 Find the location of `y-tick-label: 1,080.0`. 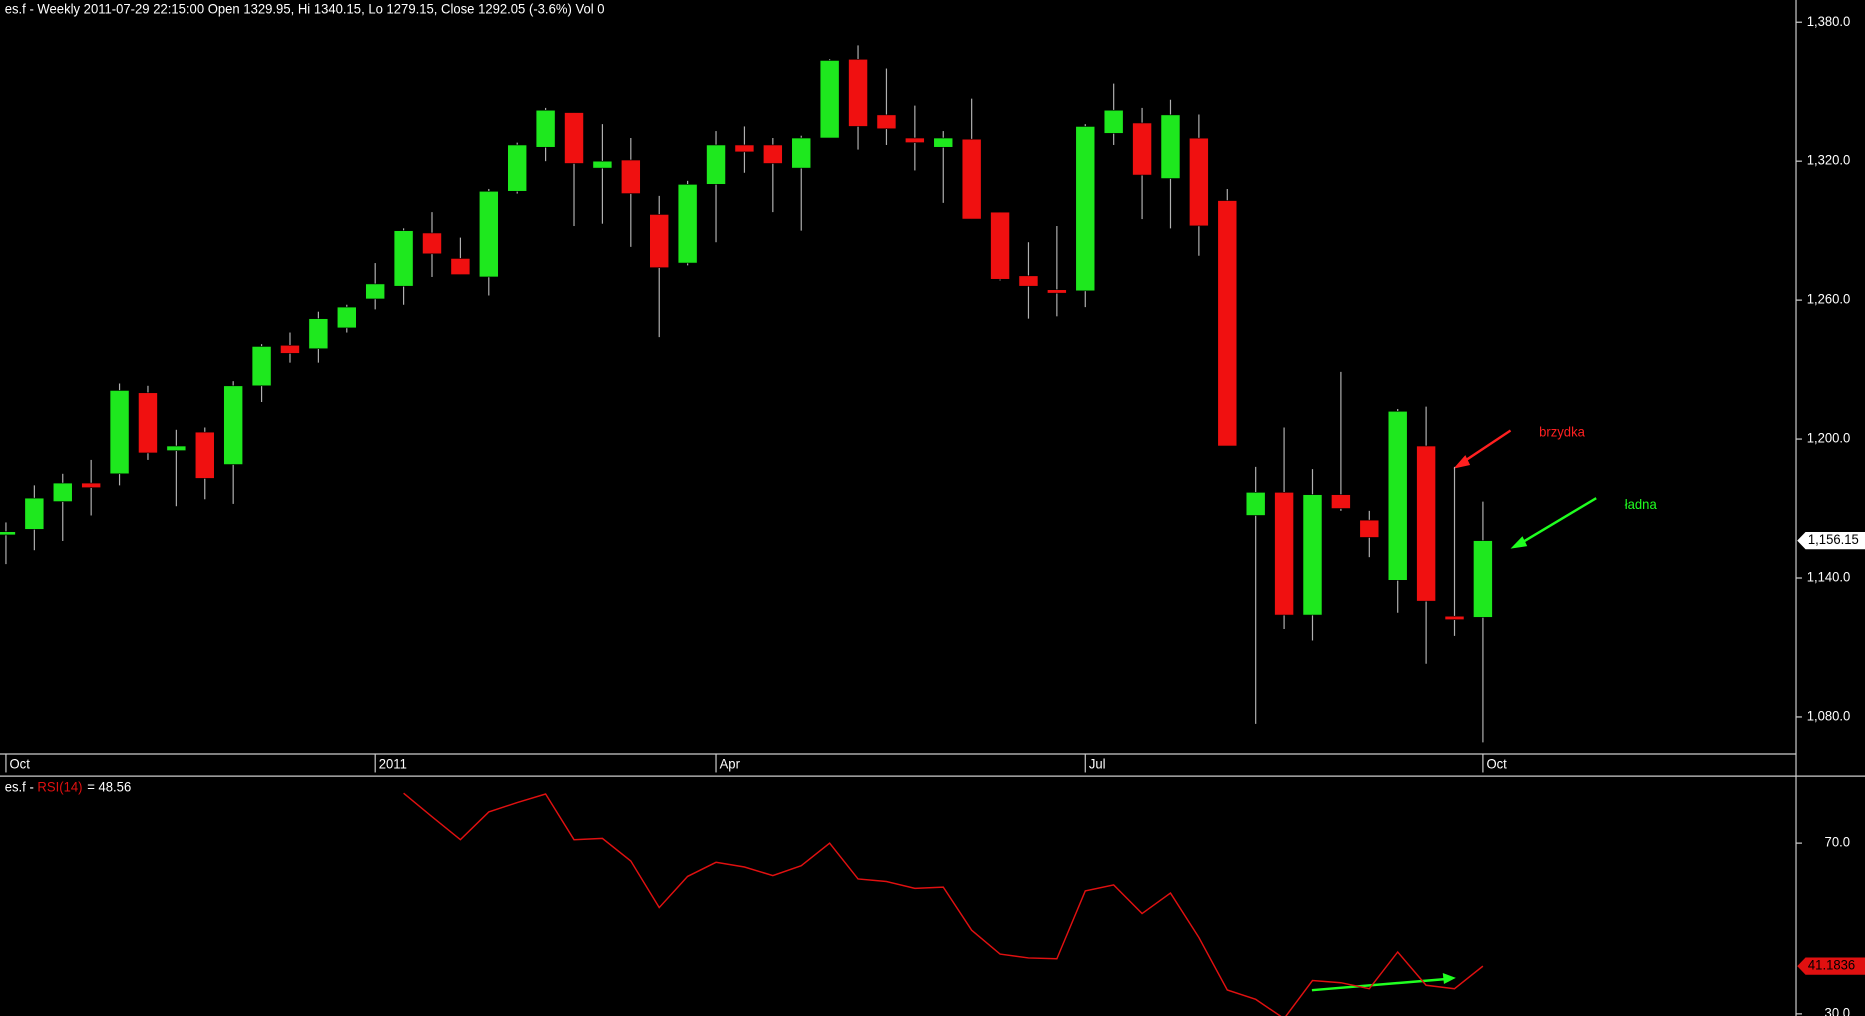

y-tick-label: 1,080.0 is located at coordinates (1829, 715).